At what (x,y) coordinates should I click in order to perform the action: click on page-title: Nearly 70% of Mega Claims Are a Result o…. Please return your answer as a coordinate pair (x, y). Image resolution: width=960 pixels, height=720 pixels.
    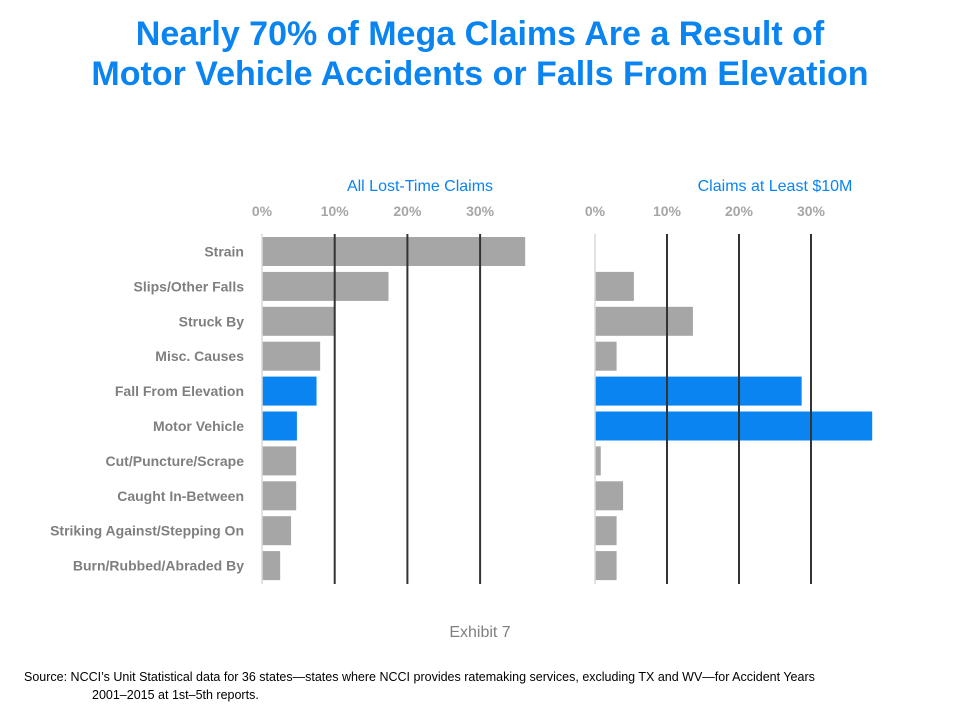
    Looking at the image, I should click on (480, 54).